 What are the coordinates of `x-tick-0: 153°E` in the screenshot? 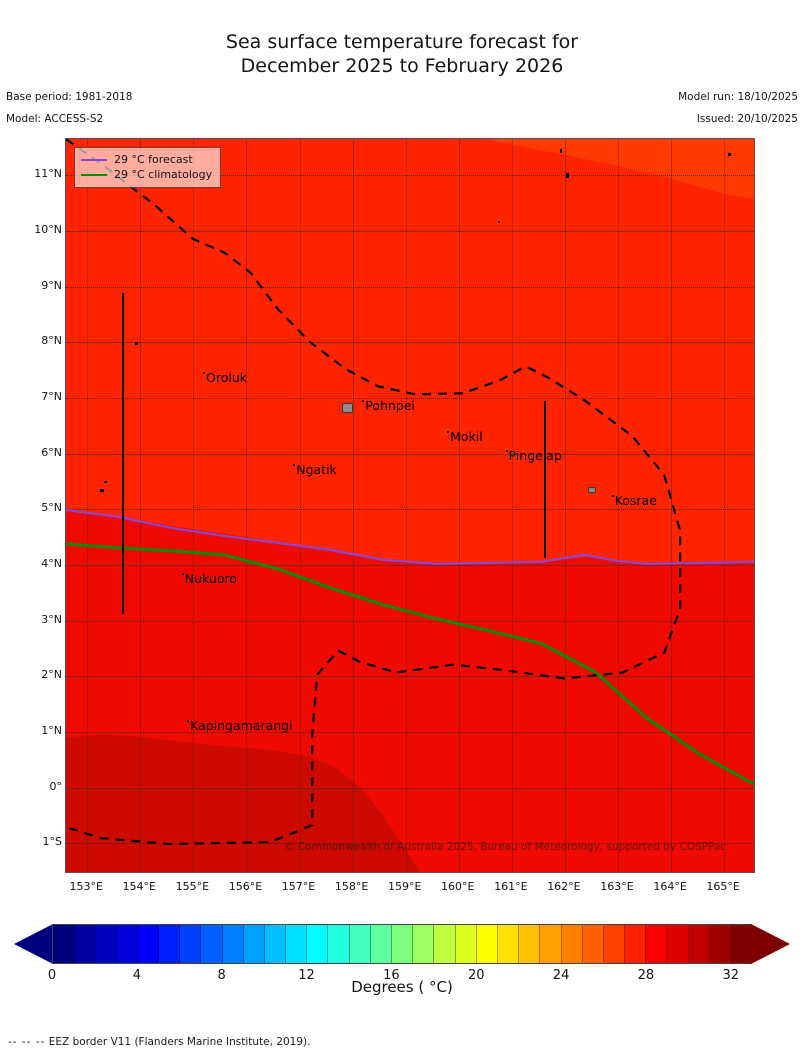 It's located at (86, 886).